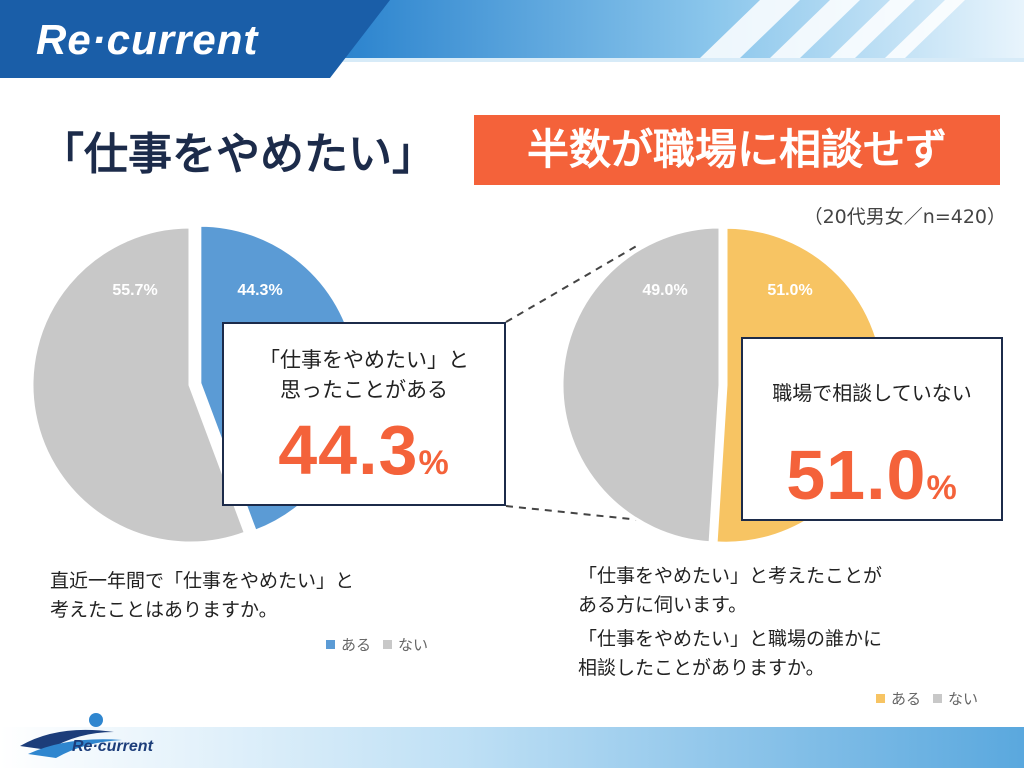 The width and height of the screenshot is (1024, 768). I want to click on callout-left-value: 44.3, so click(348, 450).